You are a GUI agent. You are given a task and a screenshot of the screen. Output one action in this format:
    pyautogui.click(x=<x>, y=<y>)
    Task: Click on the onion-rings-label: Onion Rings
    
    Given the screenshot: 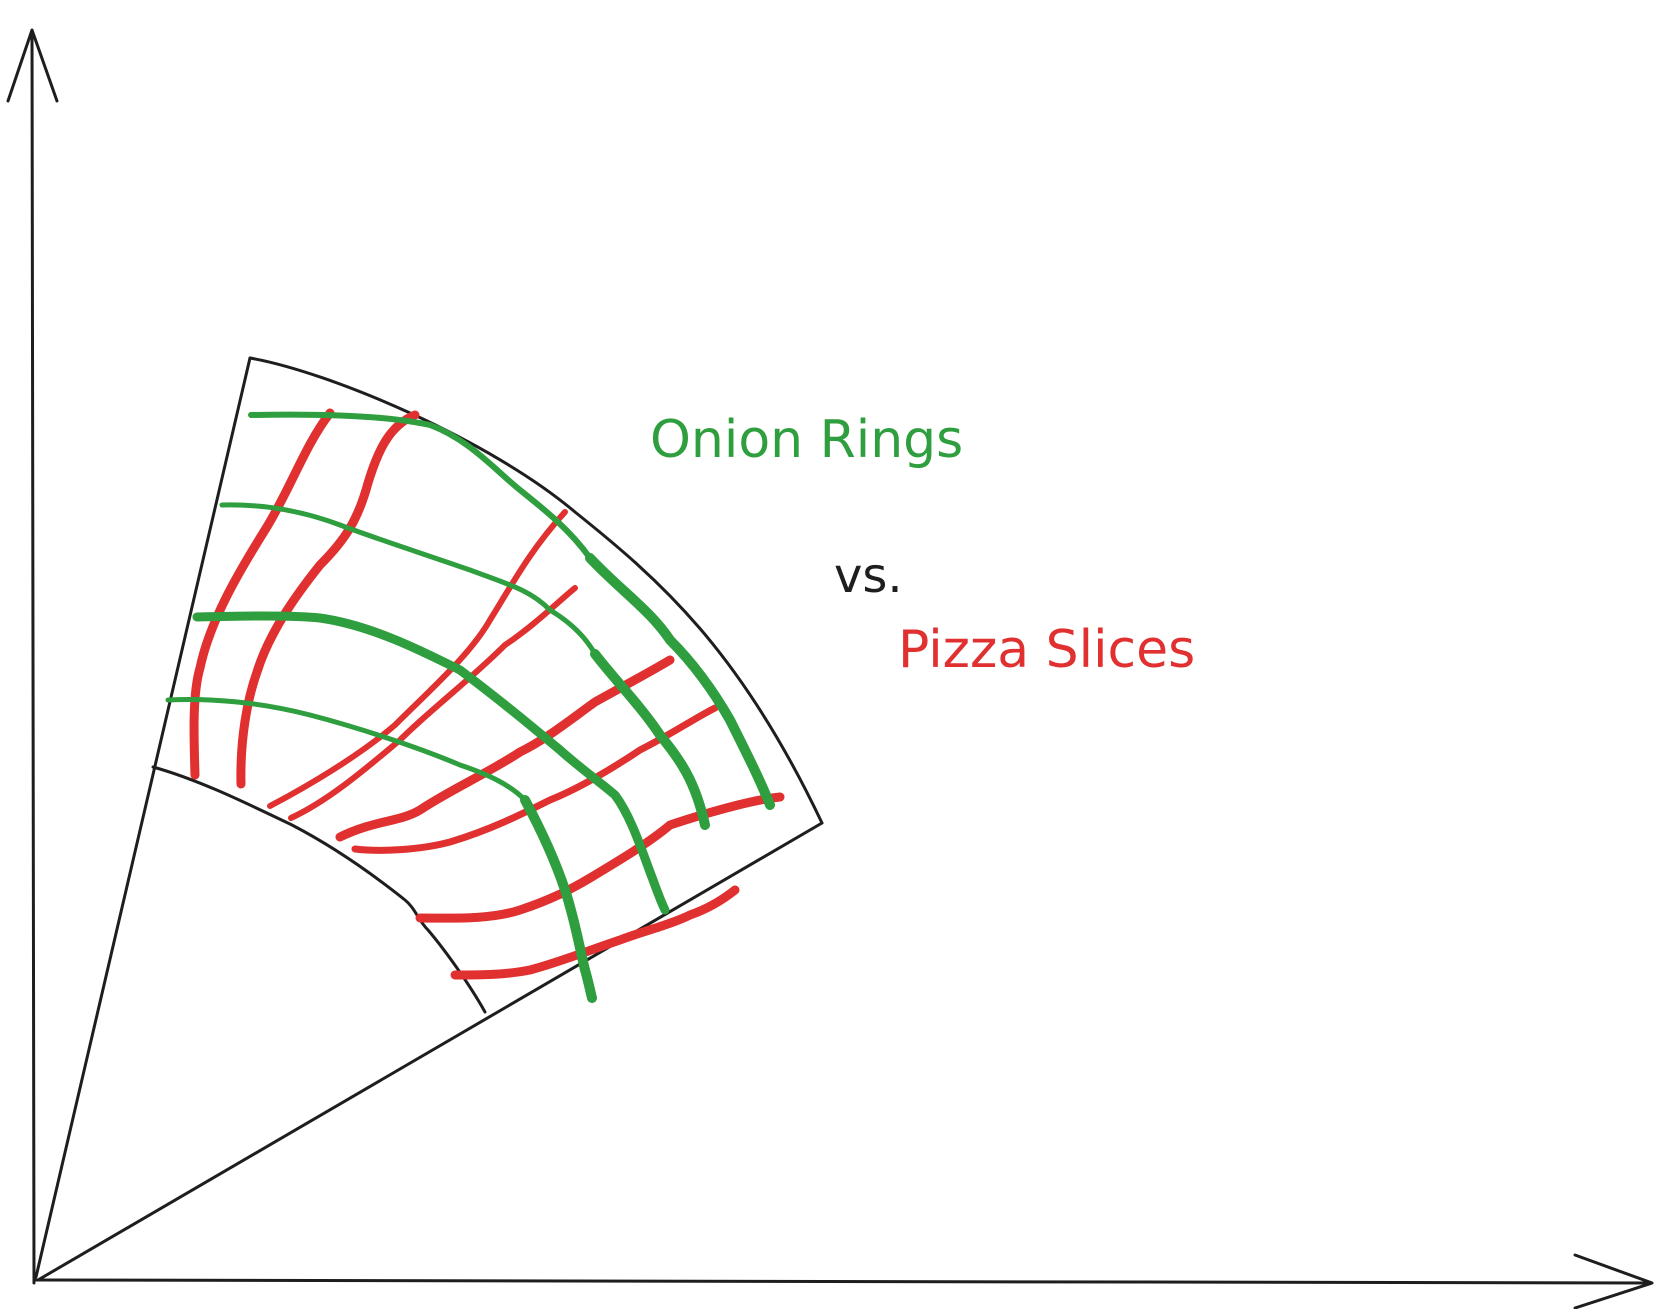 What is the action you would take?
    pyautogui.click(x=807, y=440)
    